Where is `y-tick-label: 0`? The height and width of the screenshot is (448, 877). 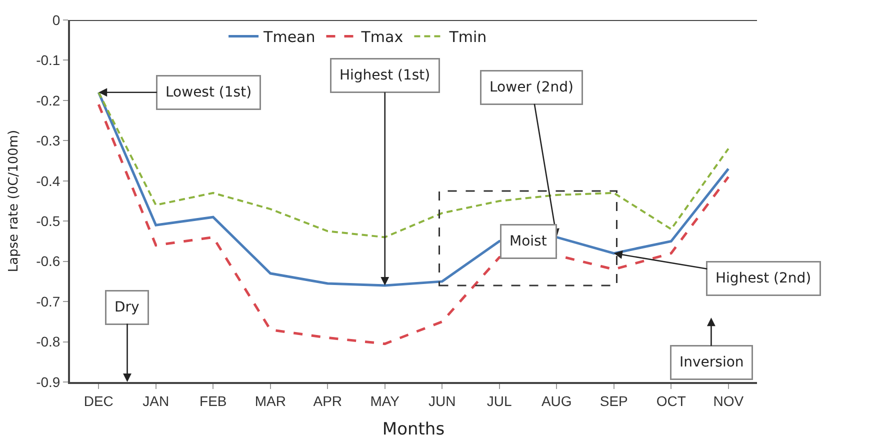 y-tick-label: 0 is located at coordinates (56, 20).